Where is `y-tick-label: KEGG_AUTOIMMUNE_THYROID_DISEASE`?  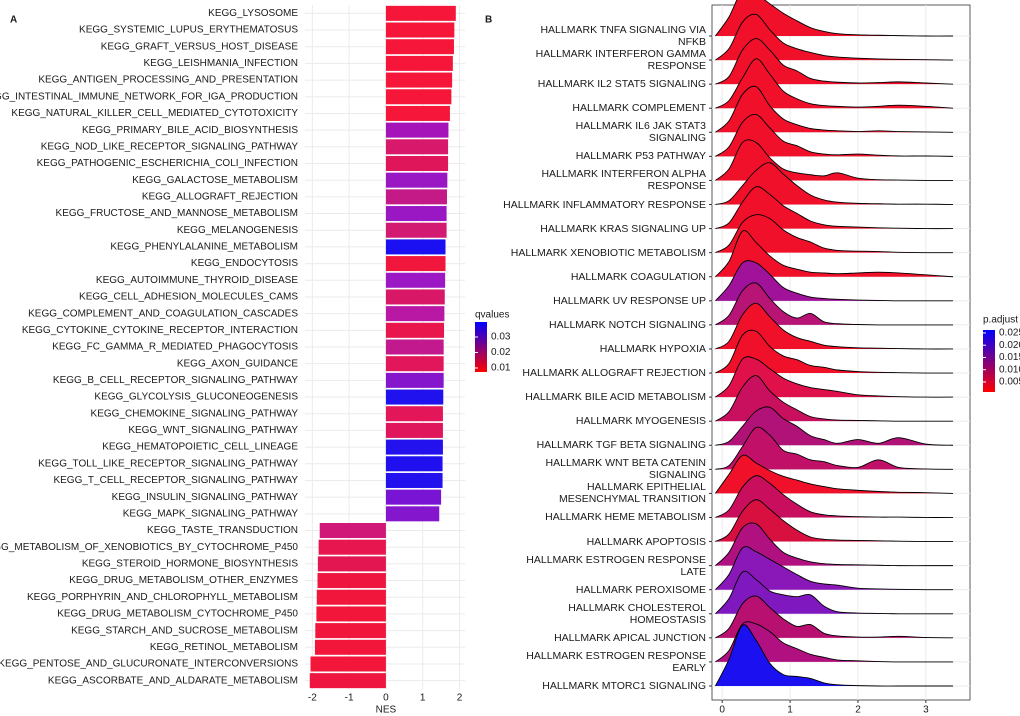 y-tick-label: KEGG_AUTOIMMUNE_THYROID_DISEASE is located at coordinates (197, 280).